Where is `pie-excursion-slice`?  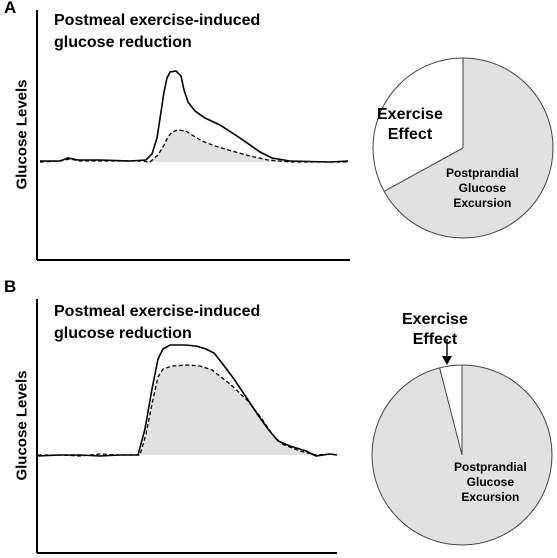
pie-excursion-slice is located at coordinates (468, 148).